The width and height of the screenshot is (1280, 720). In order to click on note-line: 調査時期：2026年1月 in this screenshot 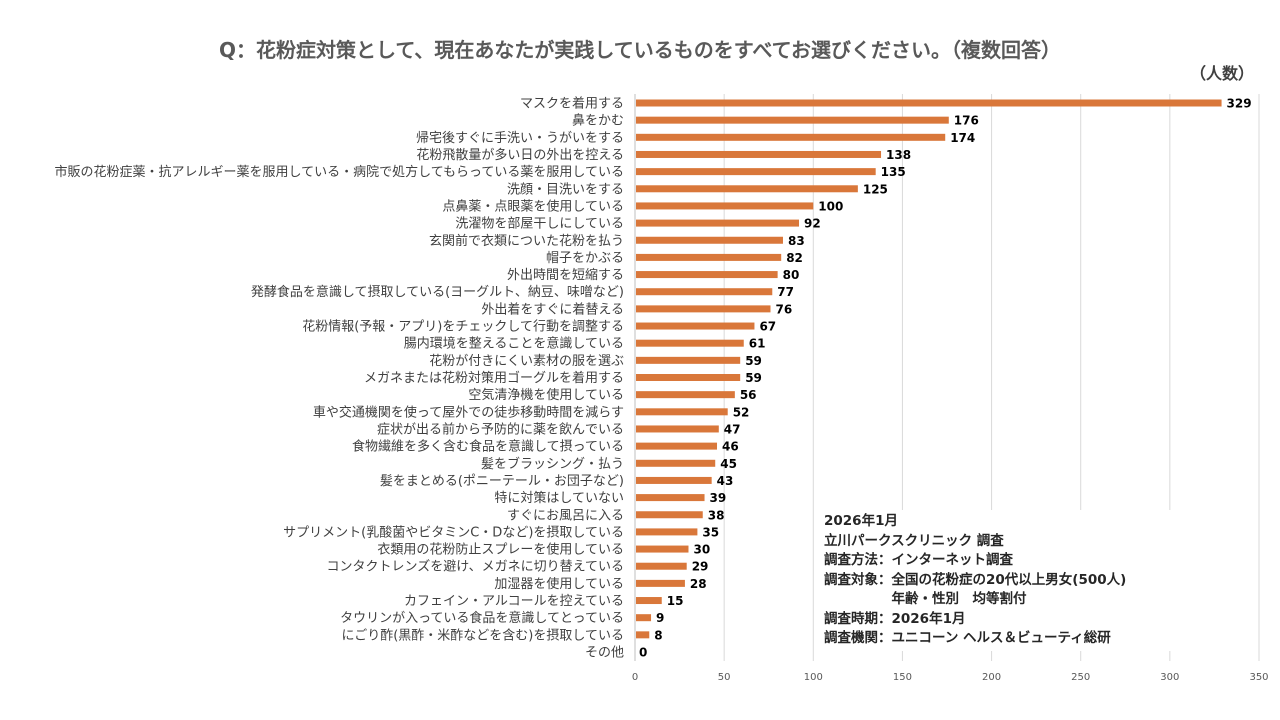, I will do `click(895, 618)`.